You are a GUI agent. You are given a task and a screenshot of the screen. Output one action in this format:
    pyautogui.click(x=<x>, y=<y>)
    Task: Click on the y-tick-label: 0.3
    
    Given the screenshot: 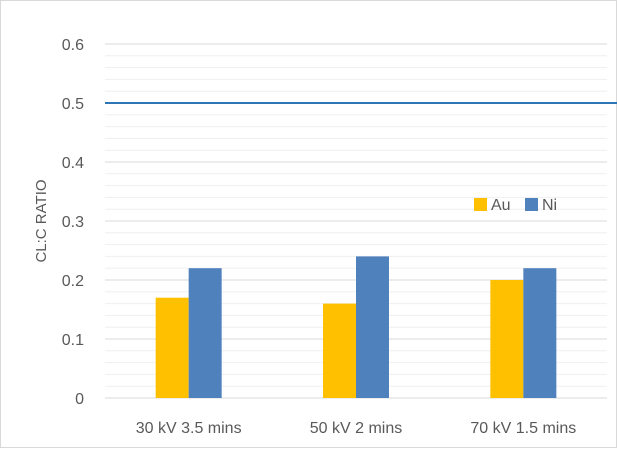 What is the action you would take?
    pyautogui.click(x=73, y=222)
    